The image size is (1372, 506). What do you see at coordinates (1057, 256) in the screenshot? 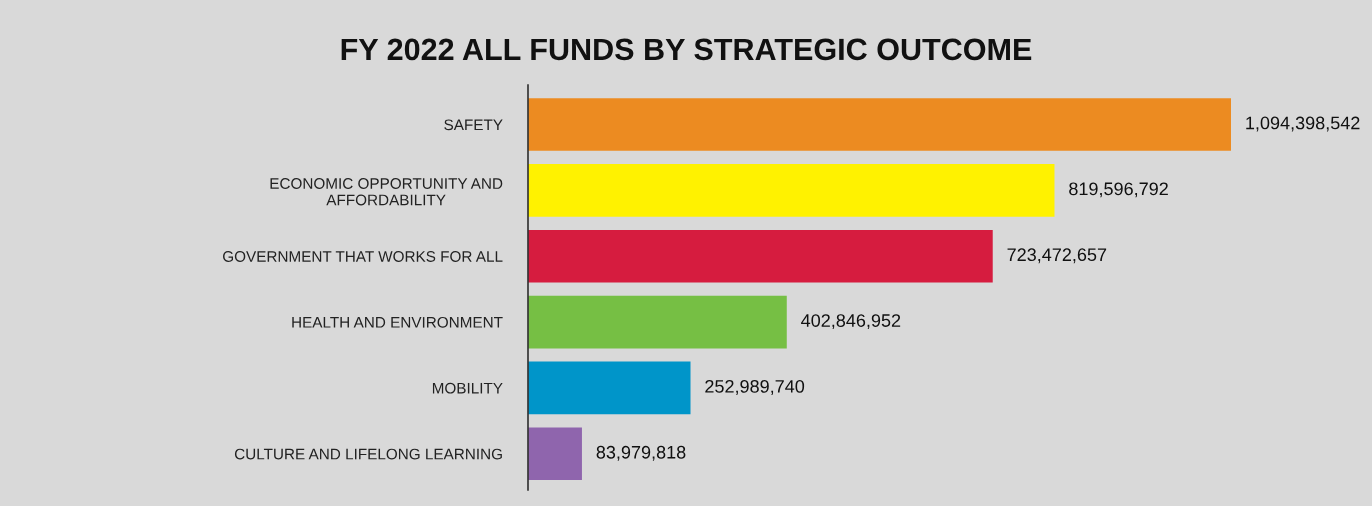
I see `data-label: 723,472,657` at bounding box center [1057, 256].